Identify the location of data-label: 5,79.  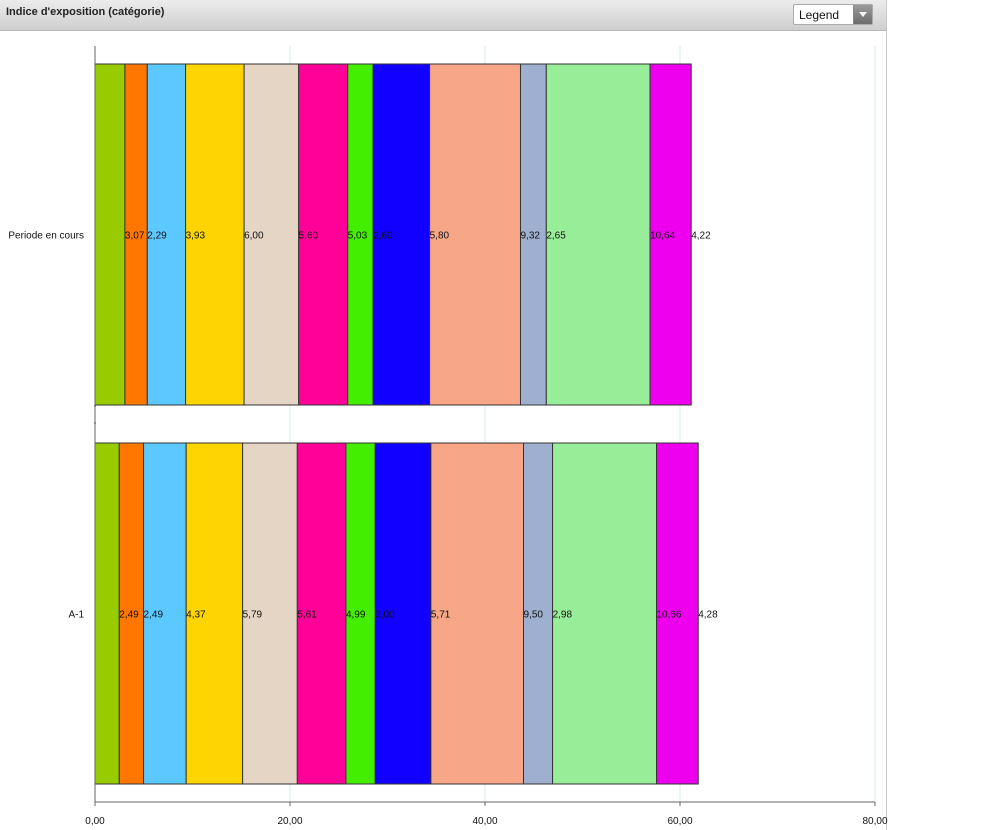
(253, 615).